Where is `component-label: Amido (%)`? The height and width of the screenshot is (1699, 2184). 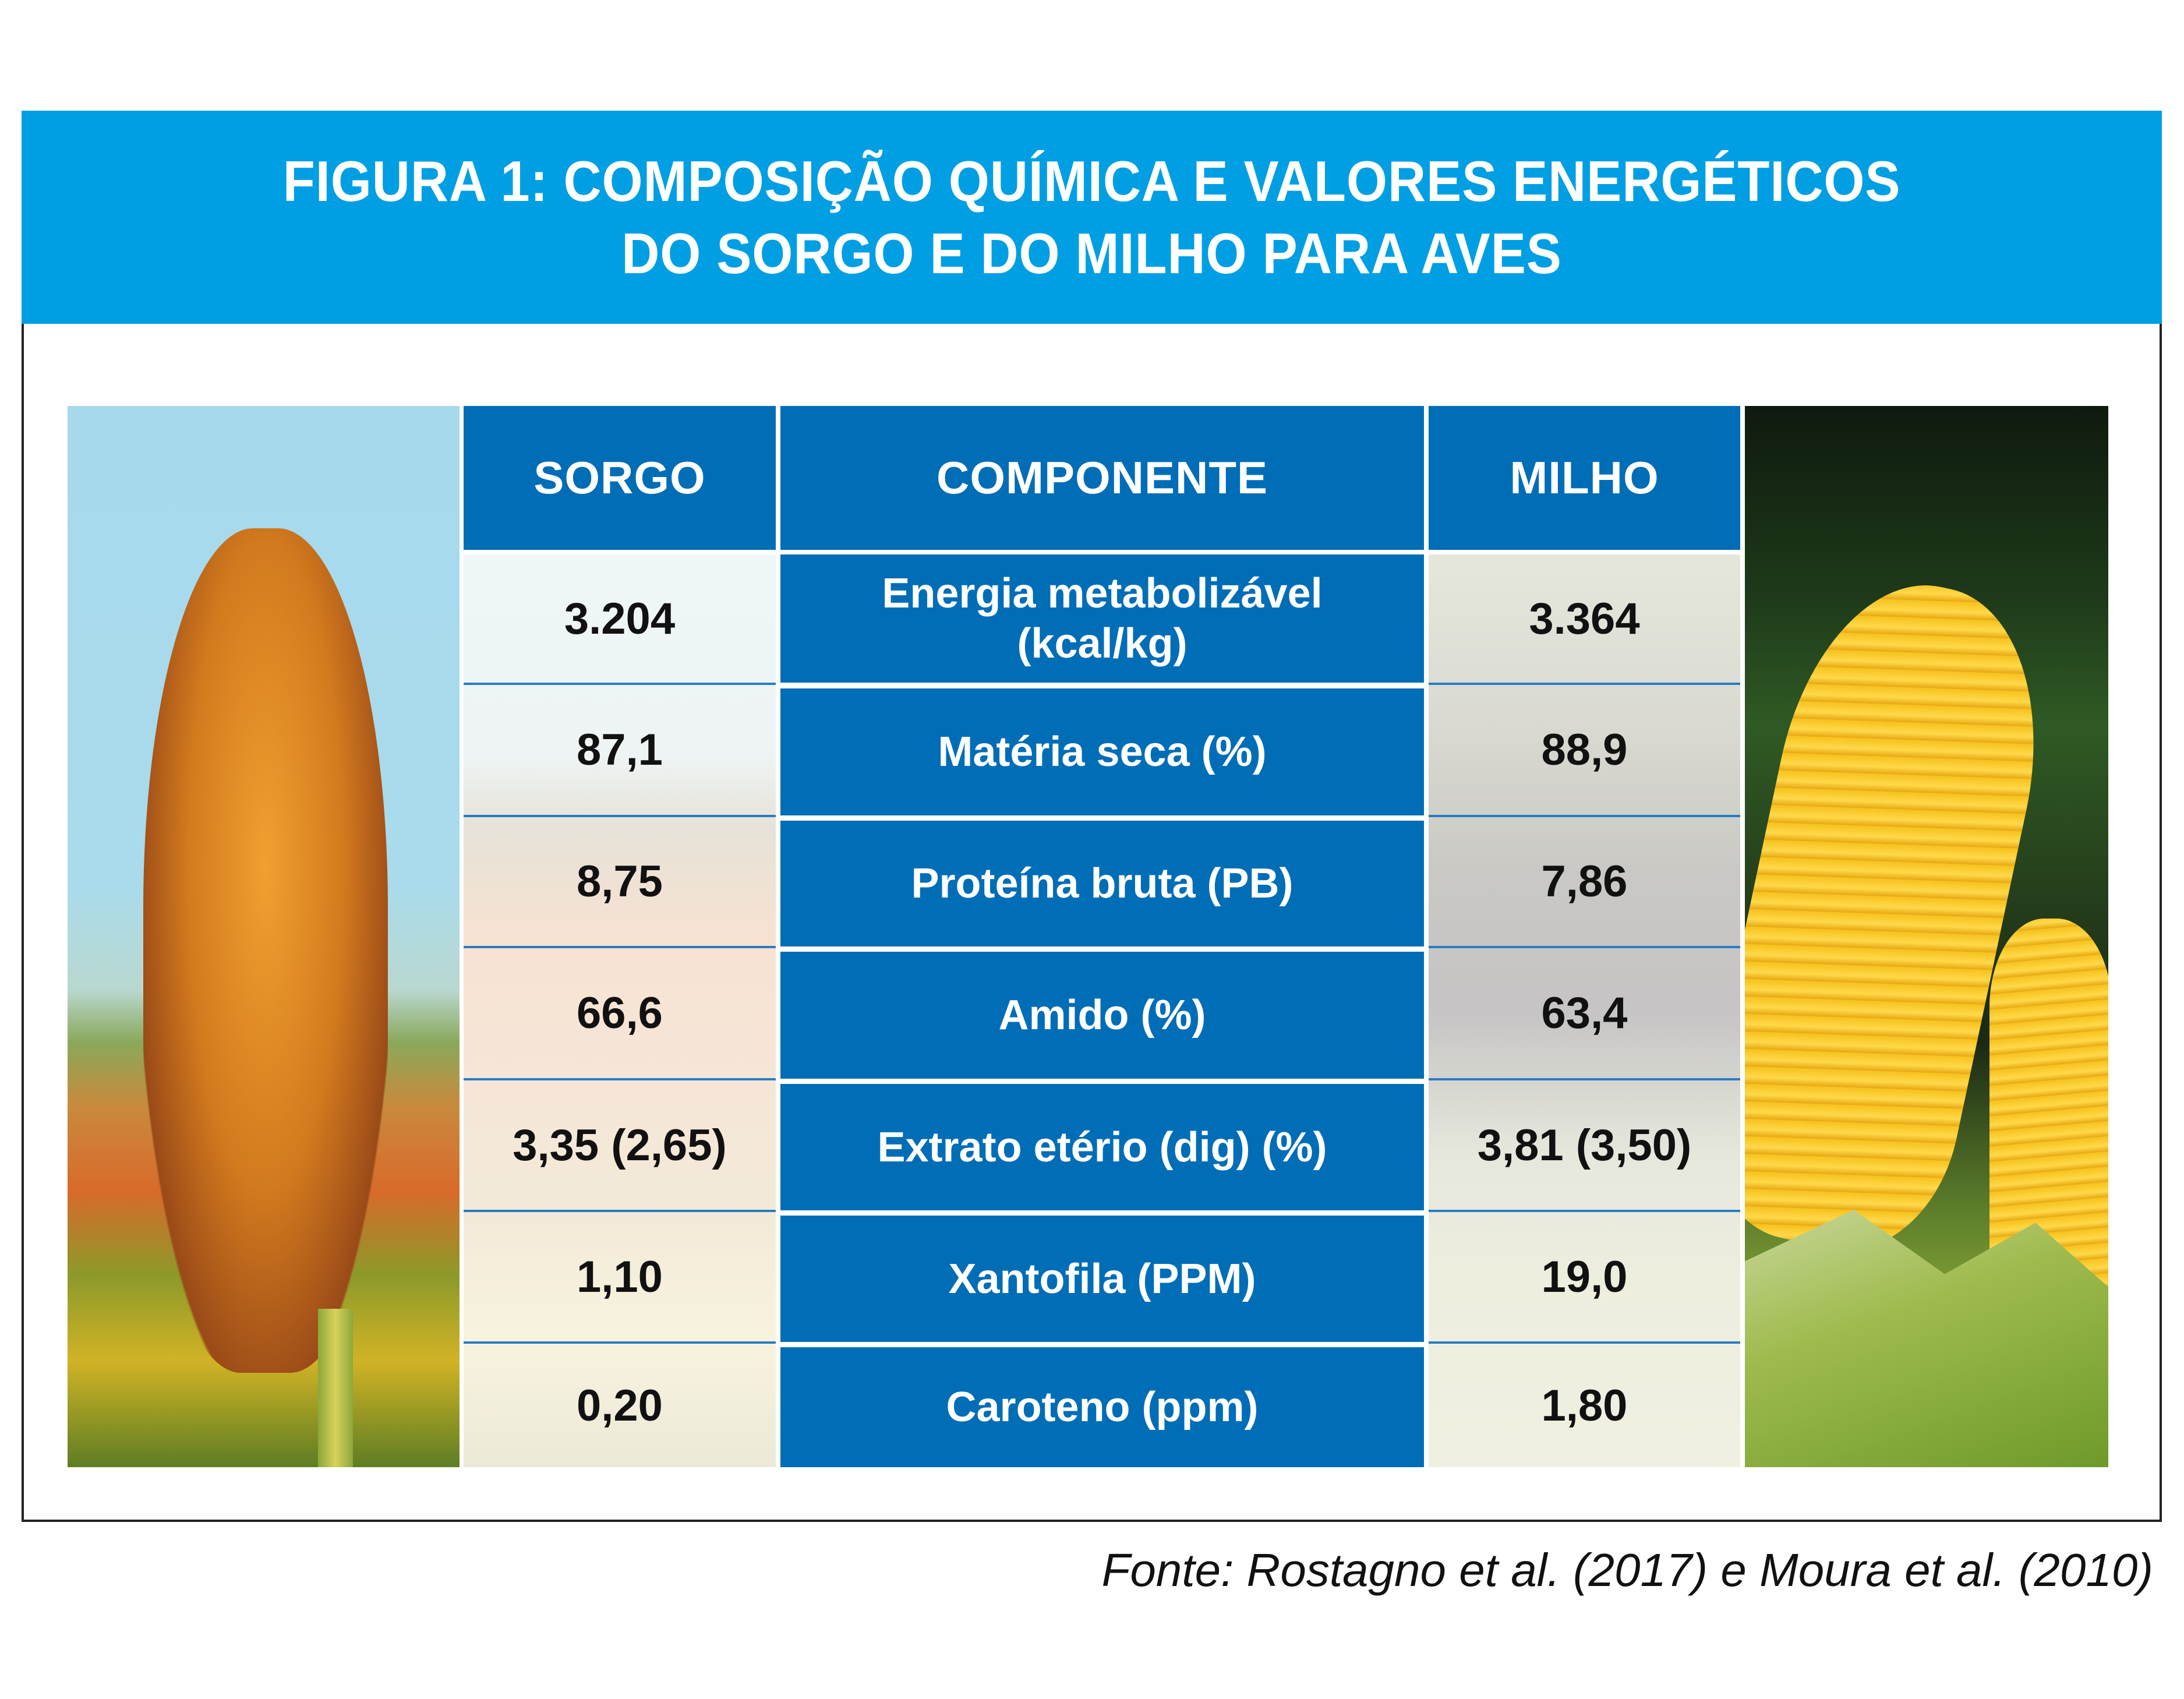 component-label: Amido (%) is located at coordinates (1102, 1015).